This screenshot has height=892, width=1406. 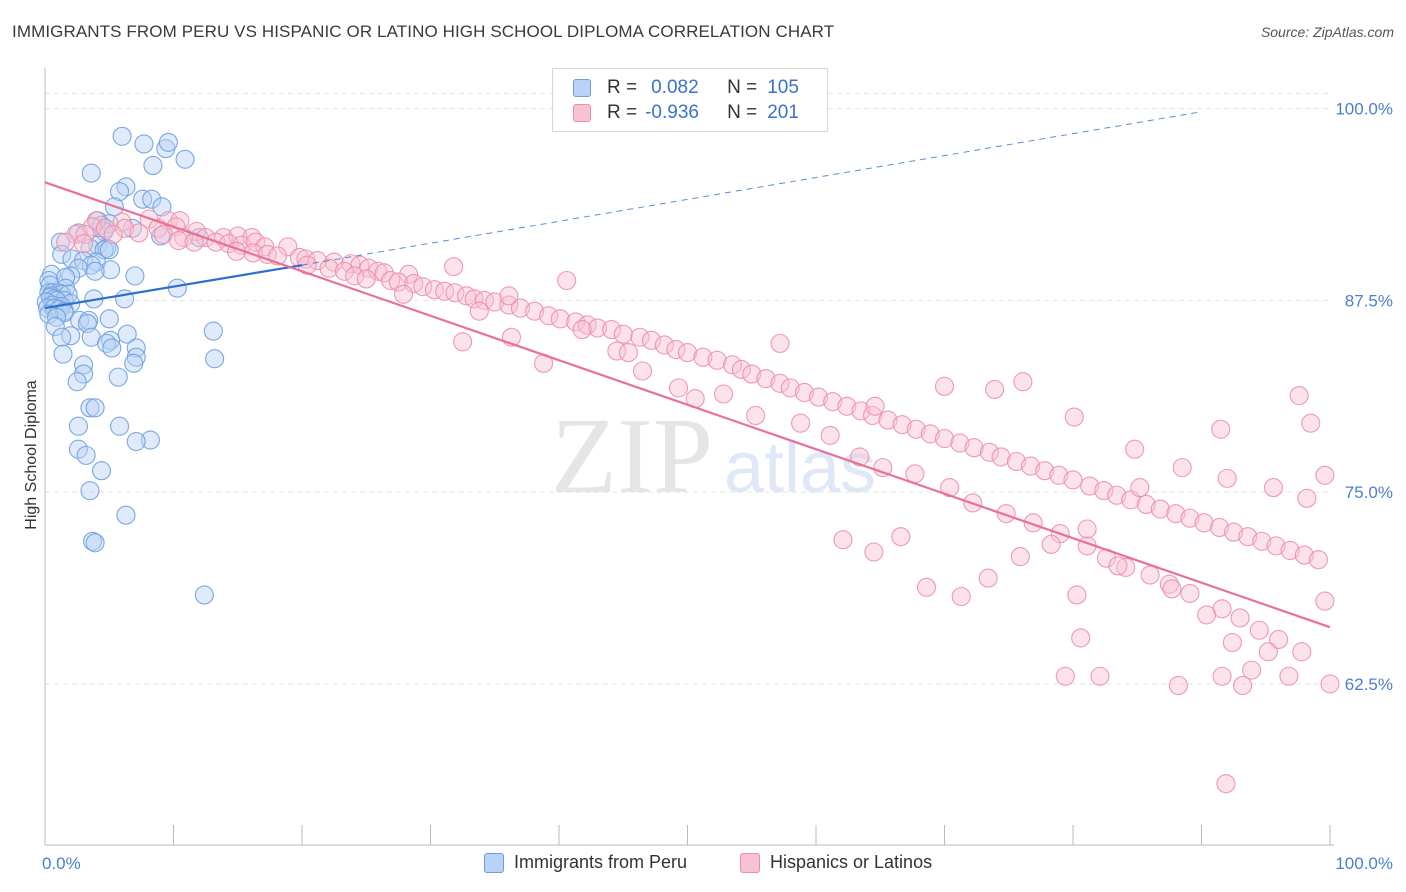 I want to click on watermark: ZIP atlas, so click(x=713, y=456).